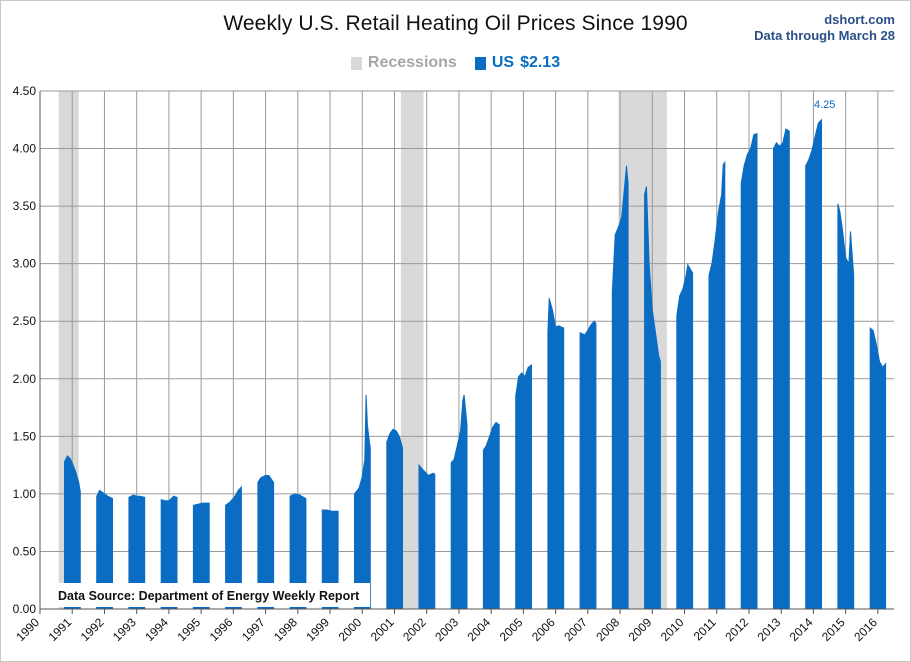  What do you see at coordinates (25, 206) in the screenshot?
I see `y-tick-label: 3.50` at bounding box center [25, 206].